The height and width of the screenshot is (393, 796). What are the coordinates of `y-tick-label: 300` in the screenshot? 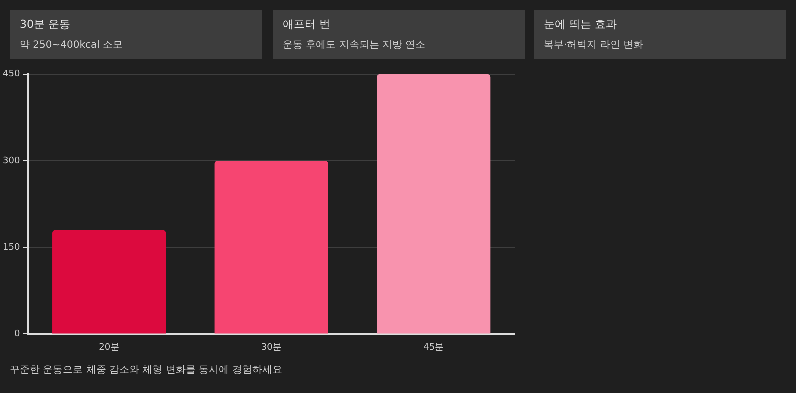 It's located at (11, 161).